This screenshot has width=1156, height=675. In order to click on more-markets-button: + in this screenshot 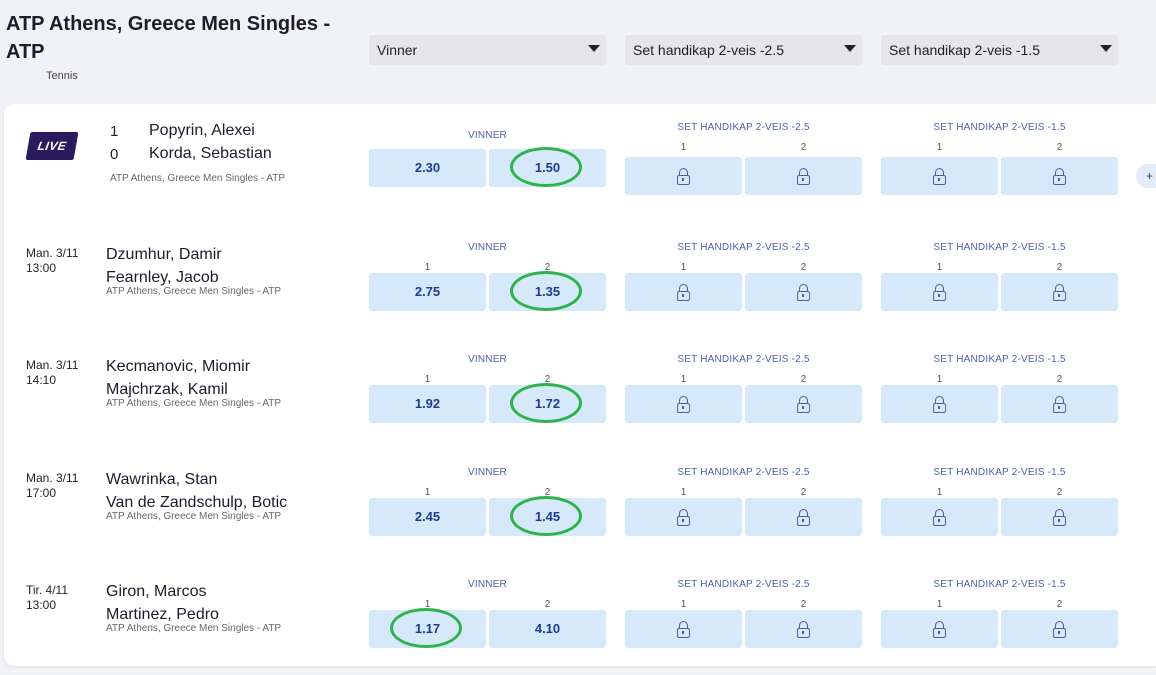, I will do `click(1146, 176)`.